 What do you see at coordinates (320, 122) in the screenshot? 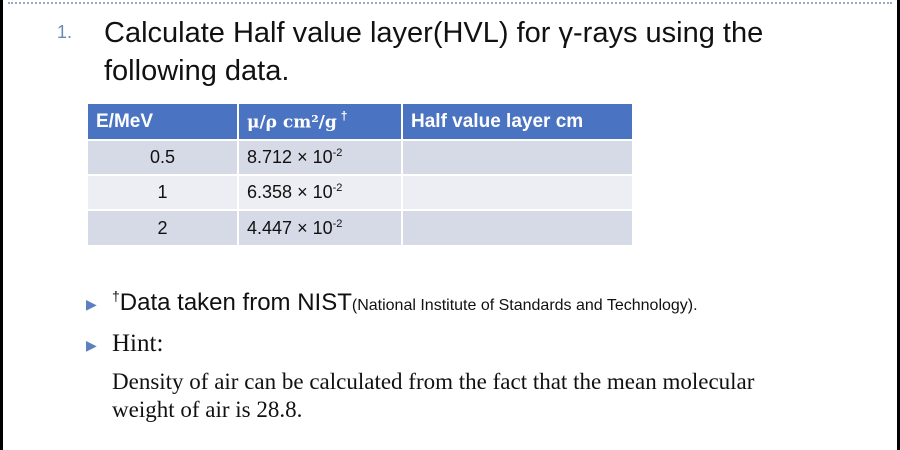
I see `header-mass-attenuation: μ/ρ cm²/g †` at bounding box center [320, 122].